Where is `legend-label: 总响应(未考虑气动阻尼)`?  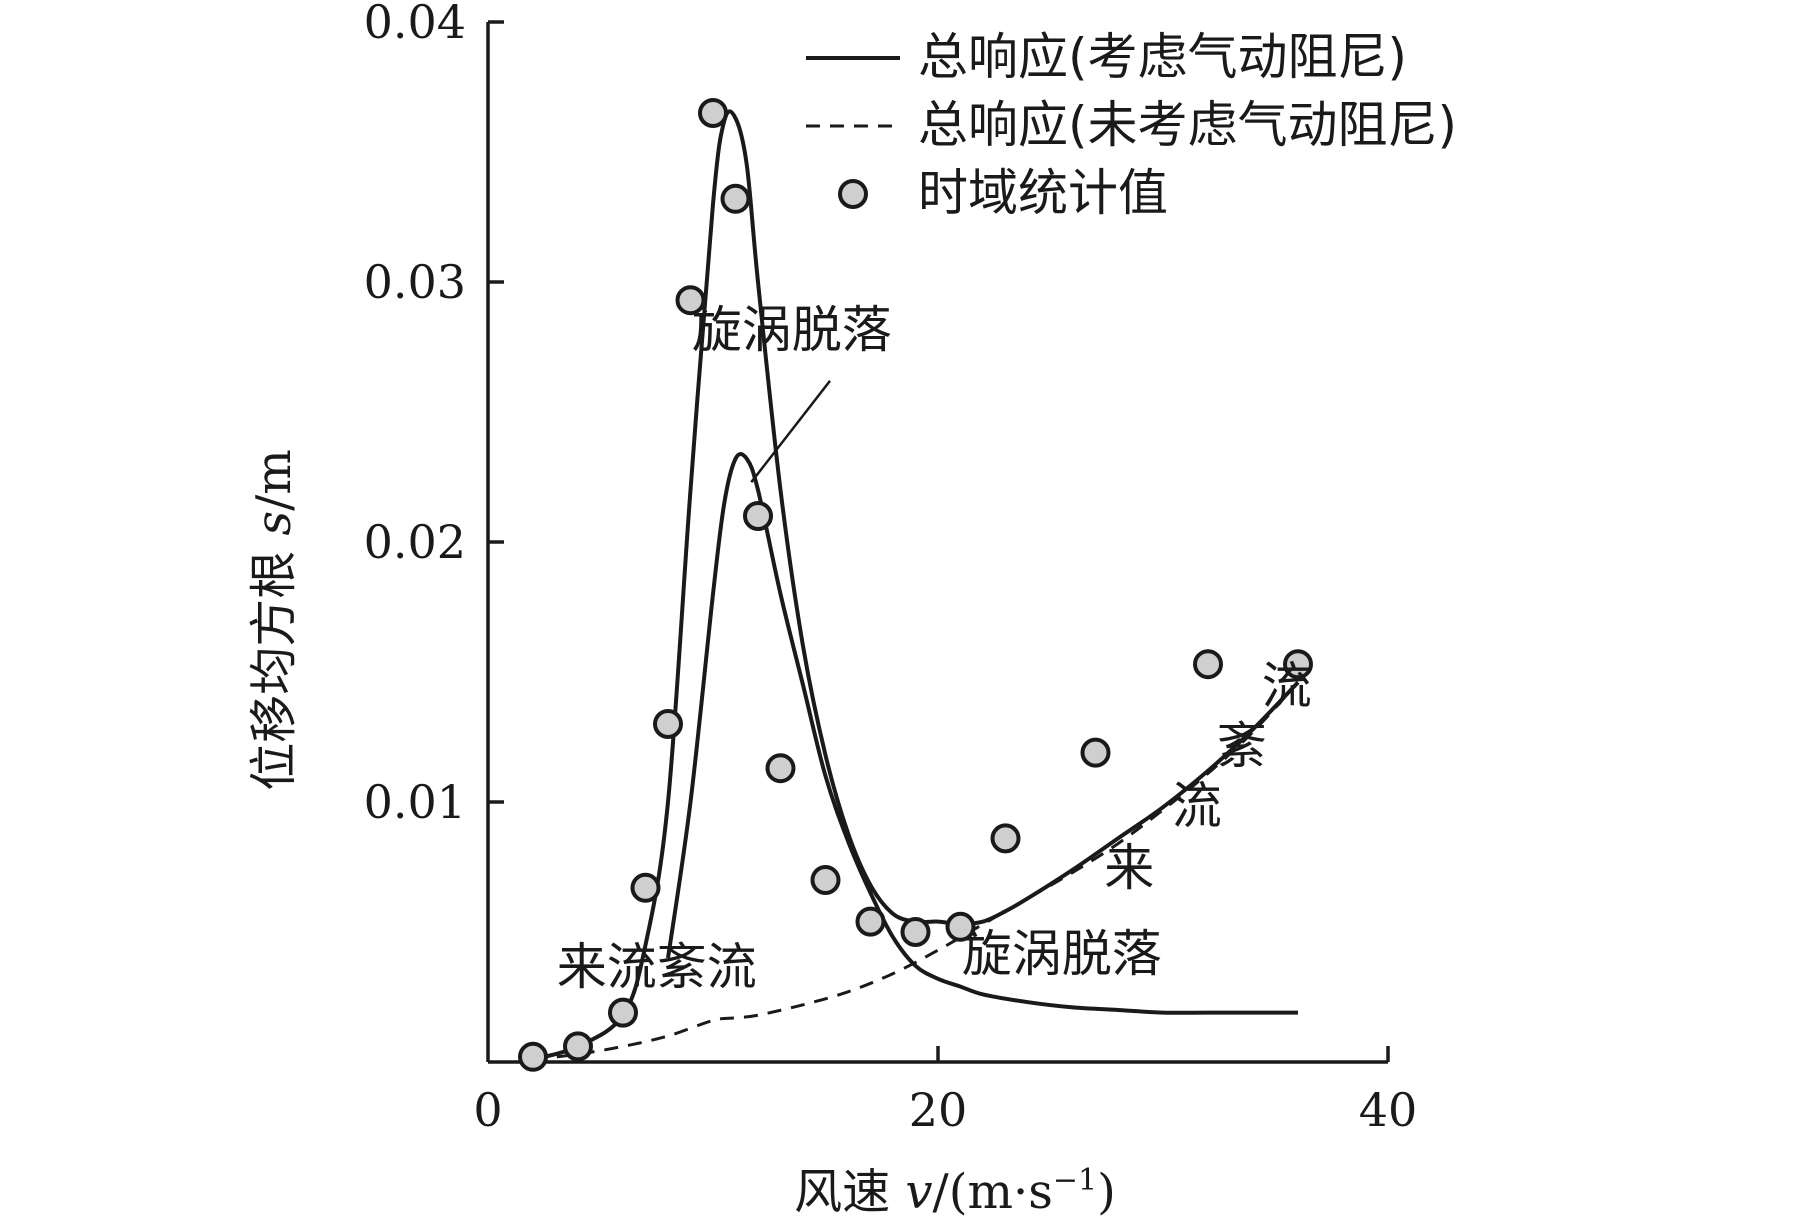
legend-label: 总响应(未考虑气动阻尼) is located at coordinates (1187, 125).